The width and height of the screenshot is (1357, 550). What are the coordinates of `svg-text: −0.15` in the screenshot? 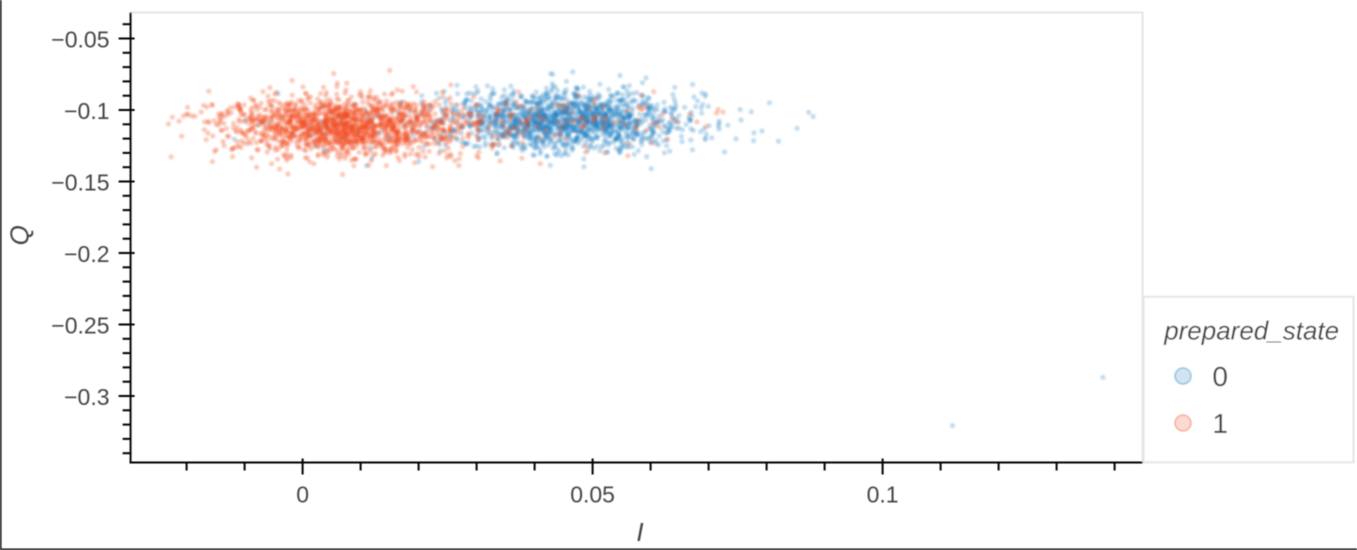 It's located at (80, 183).